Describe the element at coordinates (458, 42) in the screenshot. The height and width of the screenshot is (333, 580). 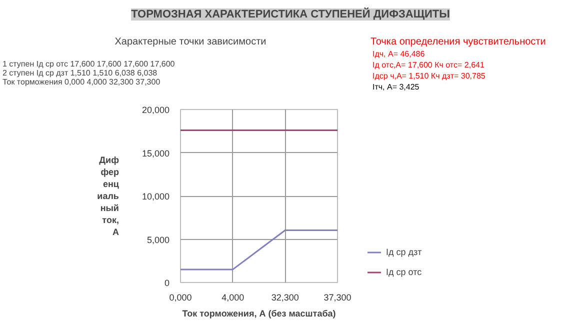
I see `text: Точка определения чувствительности` at that location.